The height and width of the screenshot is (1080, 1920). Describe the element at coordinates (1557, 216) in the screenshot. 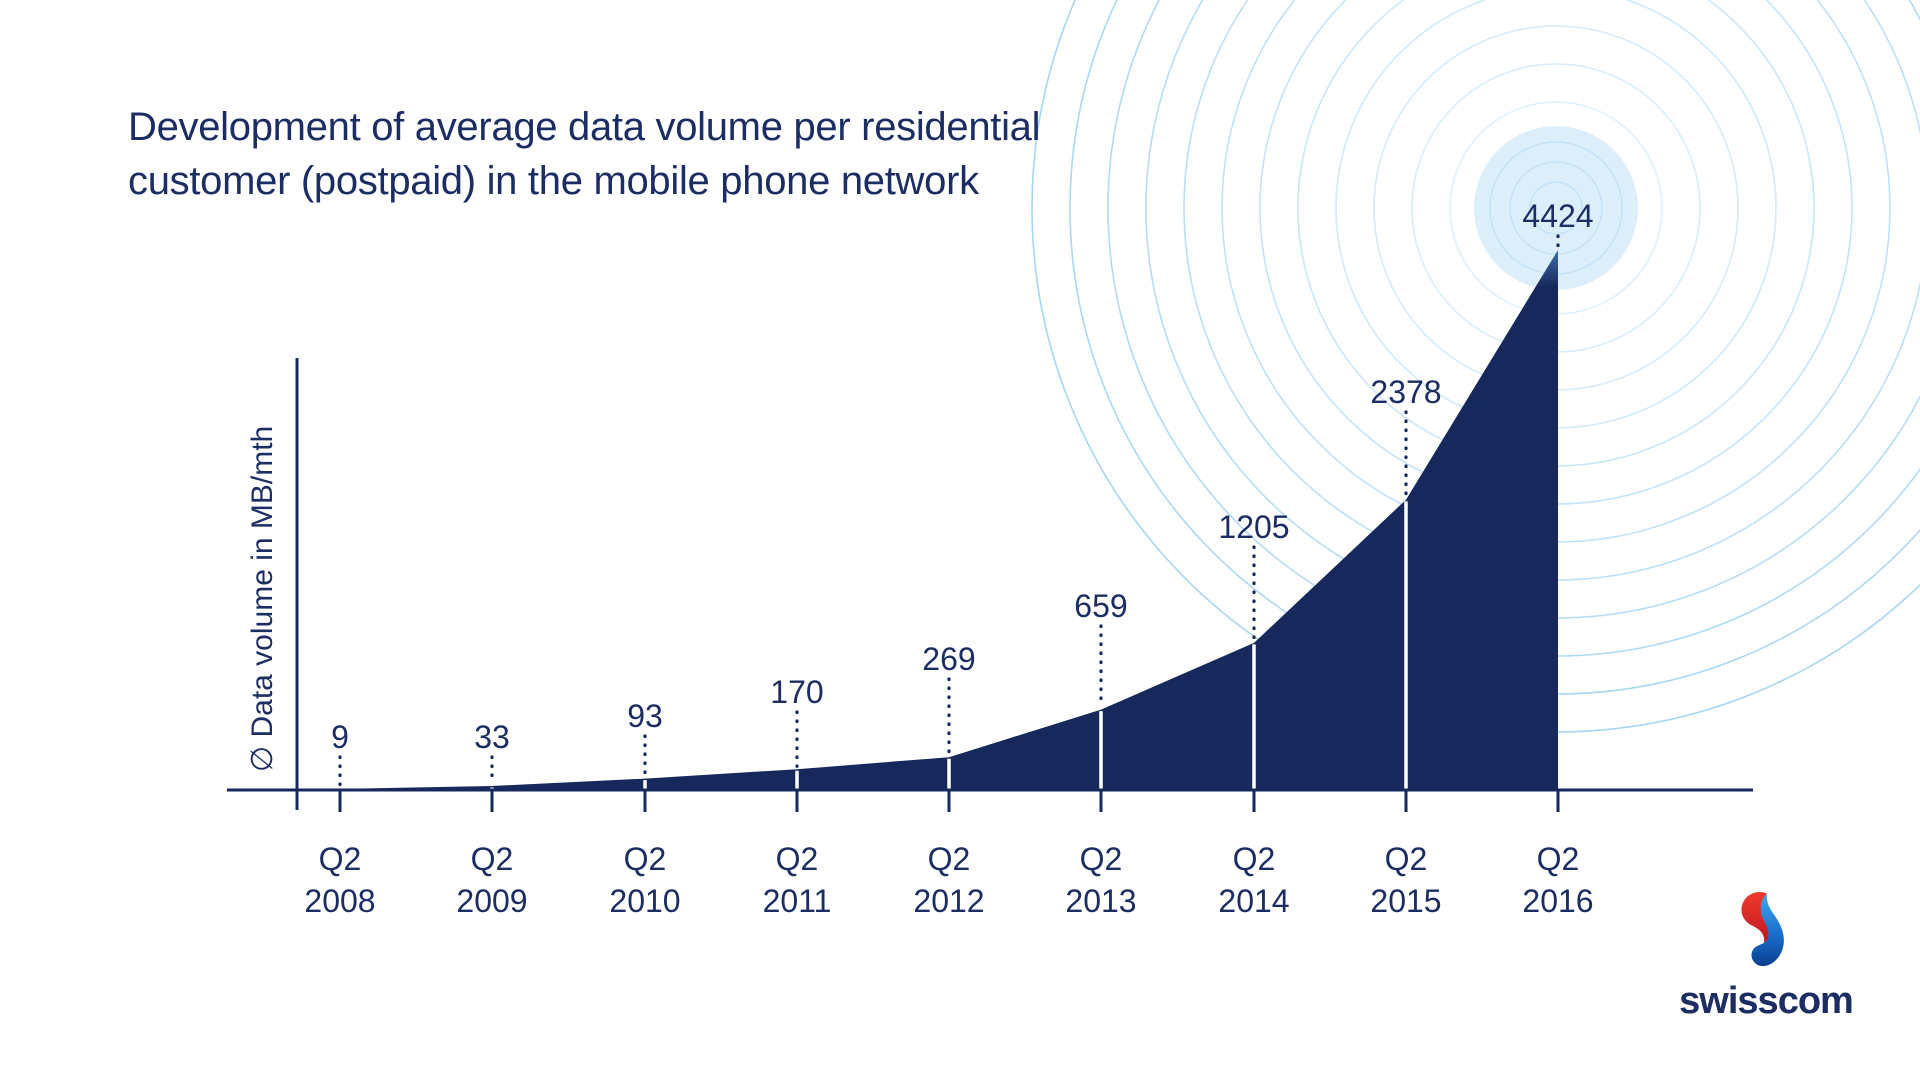

I see `value-label: 4424` at that location.